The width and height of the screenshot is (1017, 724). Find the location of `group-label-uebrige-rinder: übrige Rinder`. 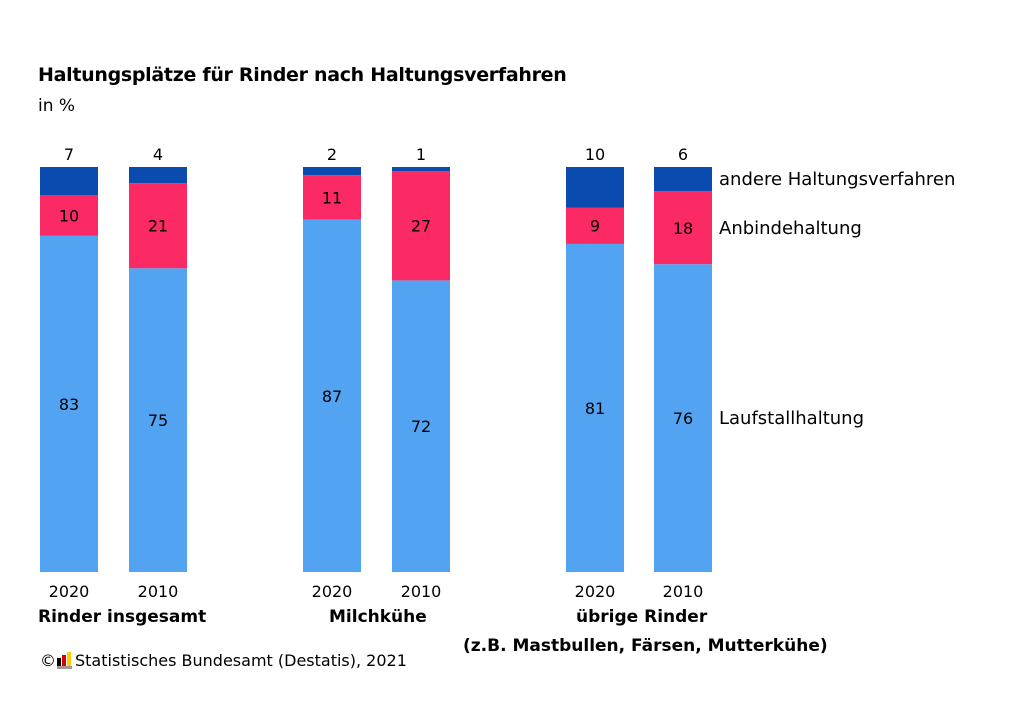

group-label-uebrige-rinder: übrige Rinder is located at coordinates (642, 617).